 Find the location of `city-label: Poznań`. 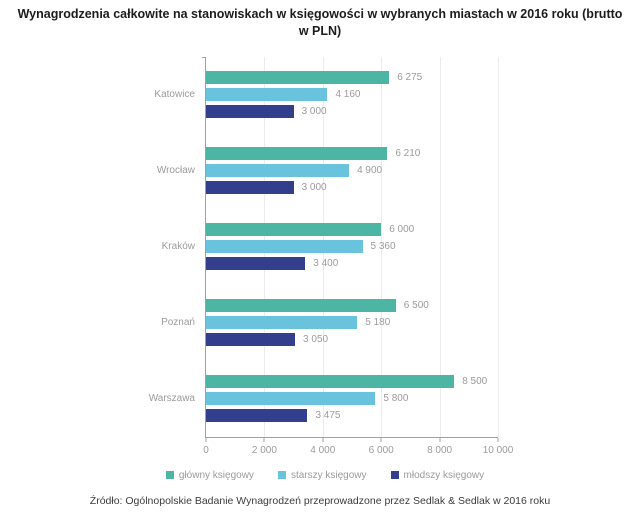

city-label: Poznań is located at coordinates (178, 323).